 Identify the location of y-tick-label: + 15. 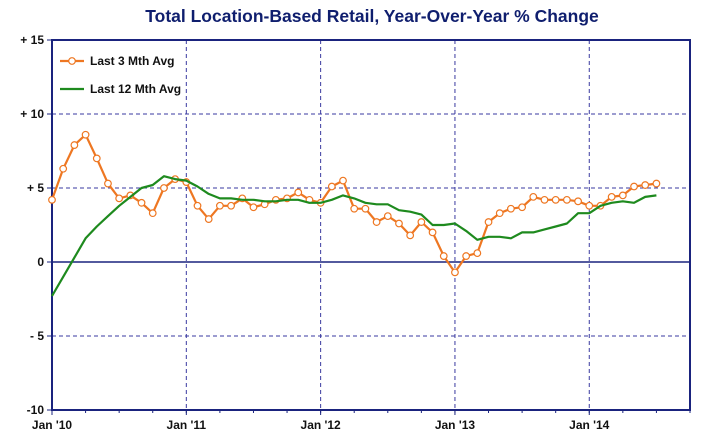
(32, 40).